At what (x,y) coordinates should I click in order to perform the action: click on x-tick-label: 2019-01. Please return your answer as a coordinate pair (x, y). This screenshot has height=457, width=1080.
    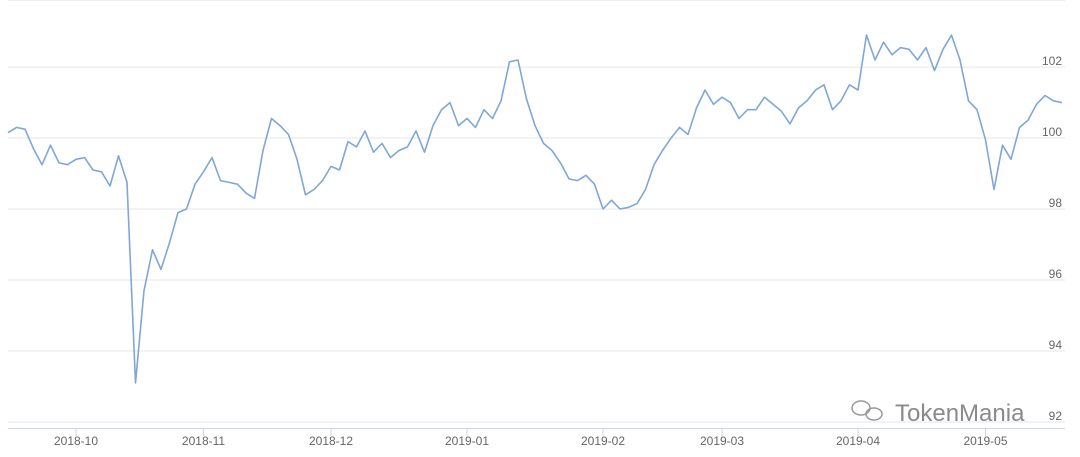
    Looking at the image, I should click on (467, 441).